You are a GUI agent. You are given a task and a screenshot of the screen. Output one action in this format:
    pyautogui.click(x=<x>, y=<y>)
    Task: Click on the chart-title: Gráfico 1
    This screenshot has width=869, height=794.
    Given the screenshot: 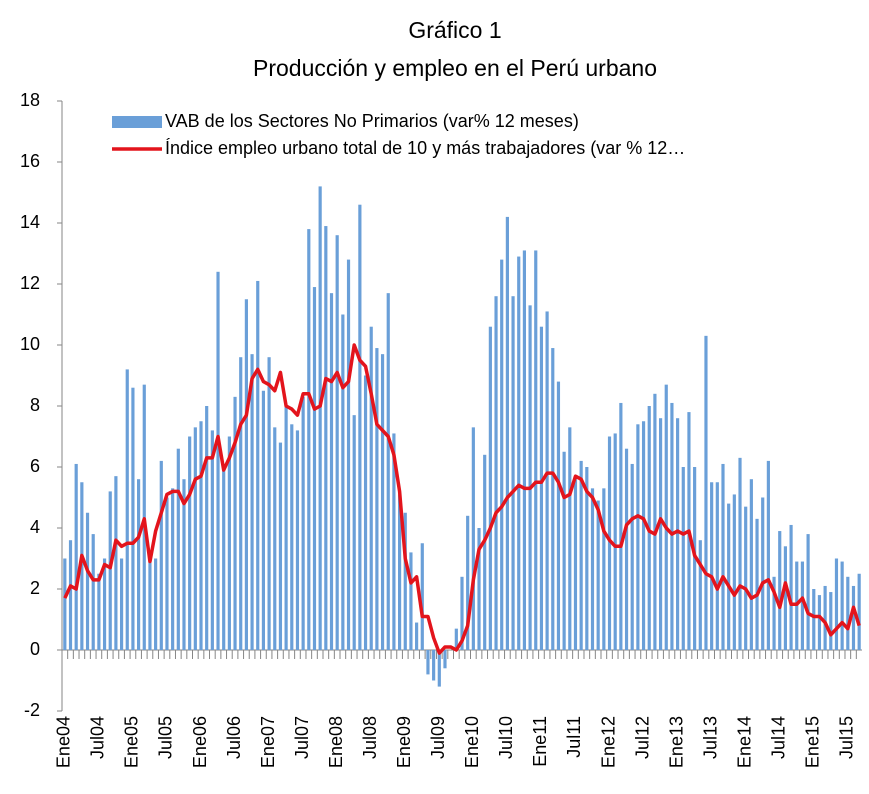 What is the action you would take?
    pyautogui.click(x=454, y=30)
    